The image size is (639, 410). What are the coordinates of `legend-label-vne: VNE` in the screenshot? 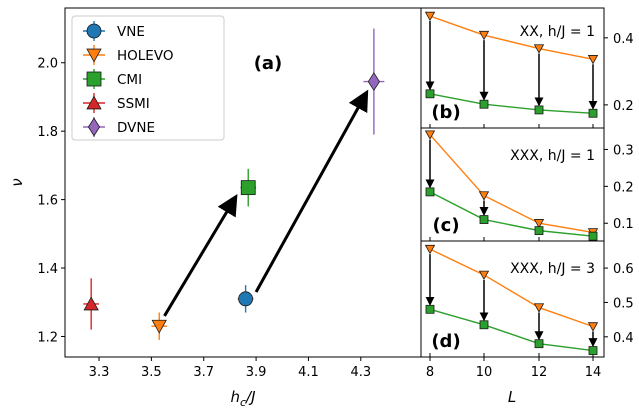 It's located at (131, 32).